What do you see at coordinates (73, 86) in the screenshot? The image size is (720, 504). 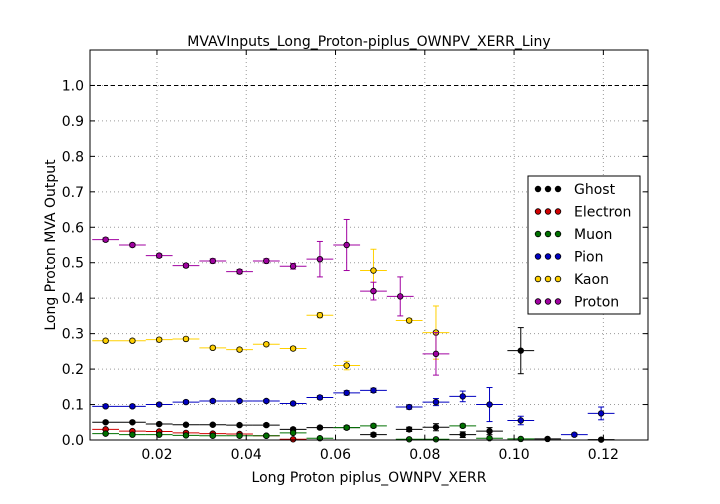 I see `y-tick-label: 1.0` at bounding box center [73, 86].